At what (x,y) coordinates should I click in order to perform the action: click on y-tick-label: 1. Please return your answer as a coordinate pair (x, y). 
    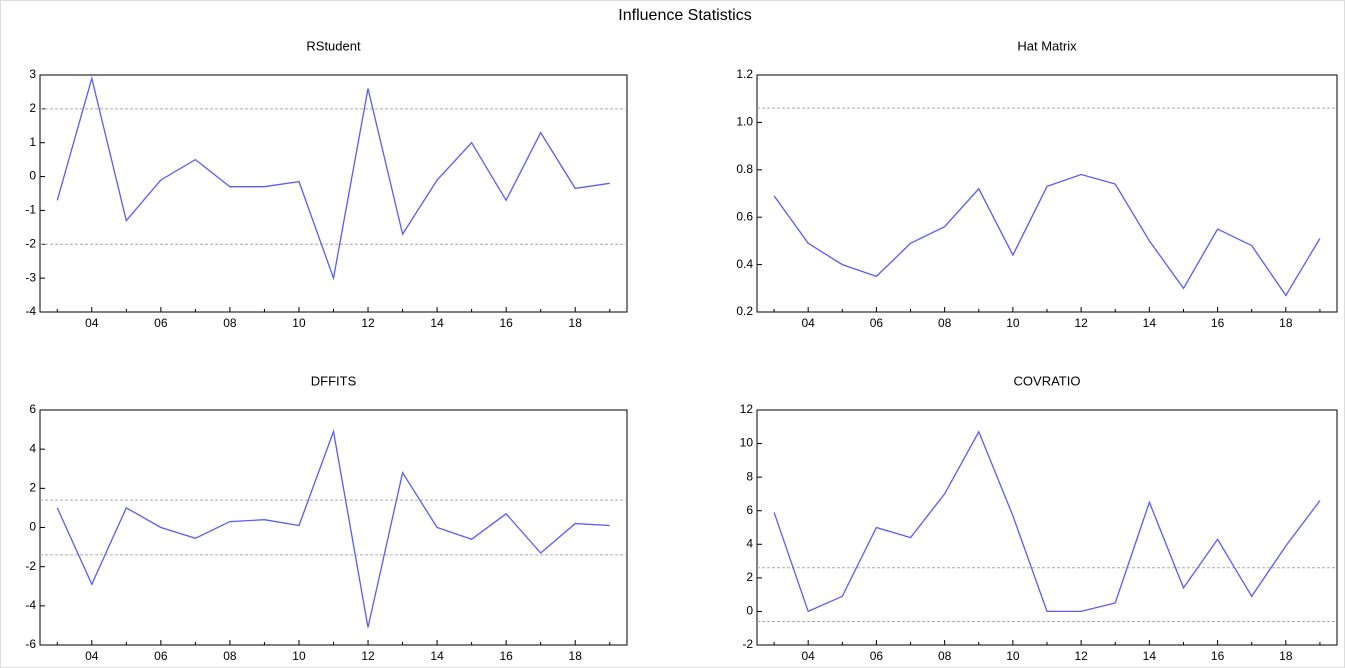
    Looking at the image, I should click on (32, 142).